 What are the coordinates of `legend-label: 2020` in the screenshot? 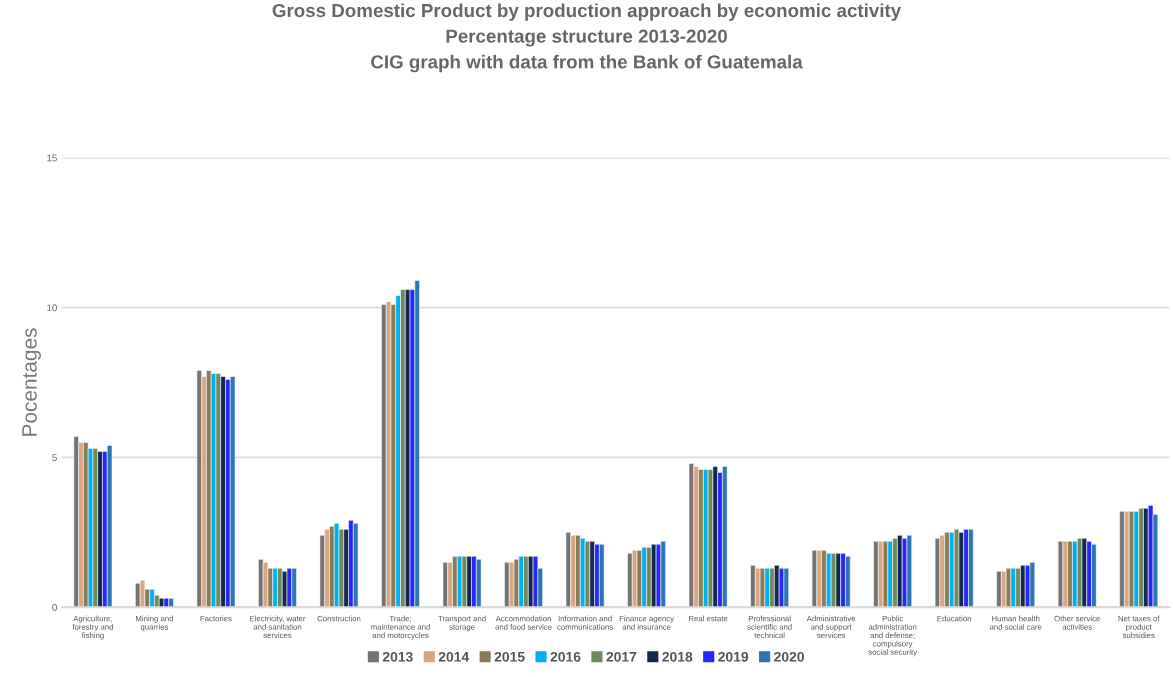 It's located at (789, 656).